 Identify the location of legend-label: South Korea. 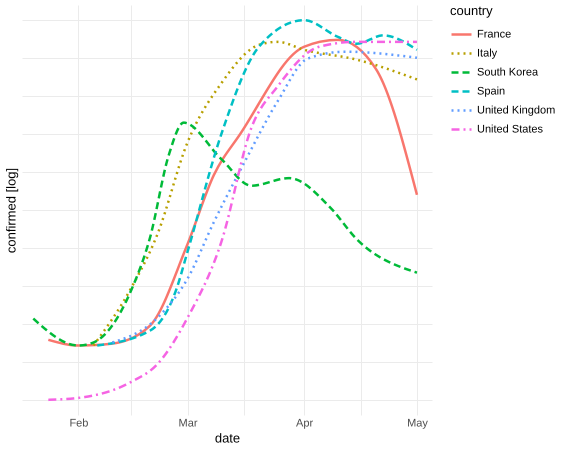
(508, 72).